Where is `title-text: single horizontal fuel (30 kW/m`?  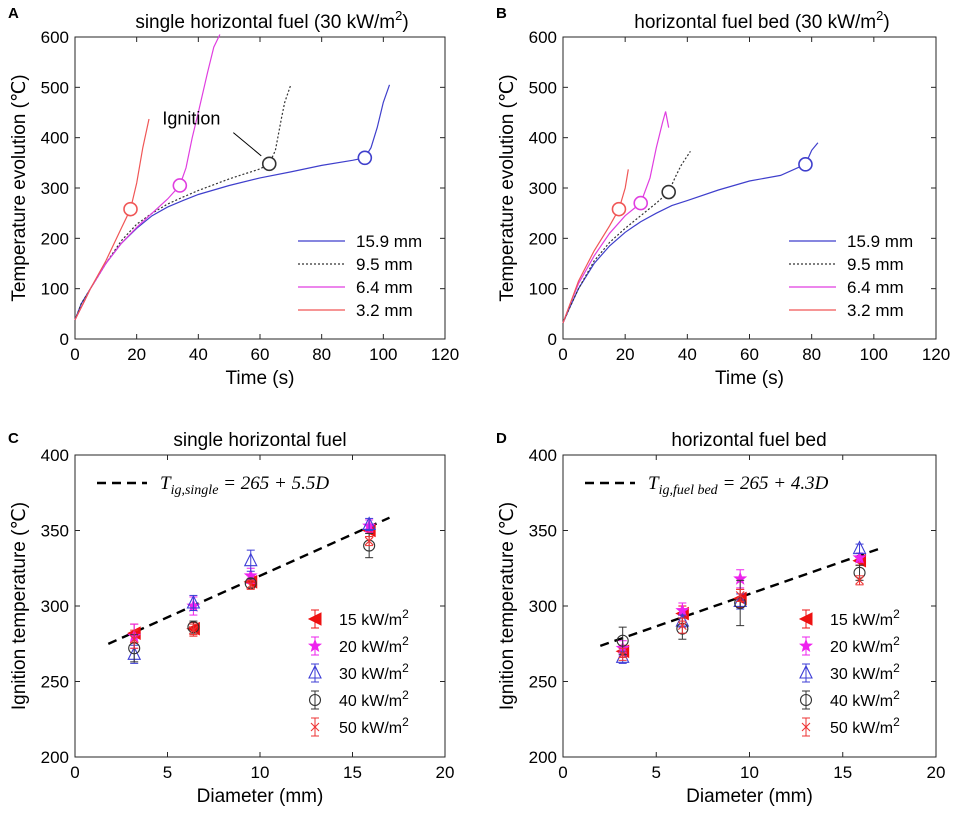
title-text: single horizontal fuel (30 kW/m is located at coordinates (265, 22).